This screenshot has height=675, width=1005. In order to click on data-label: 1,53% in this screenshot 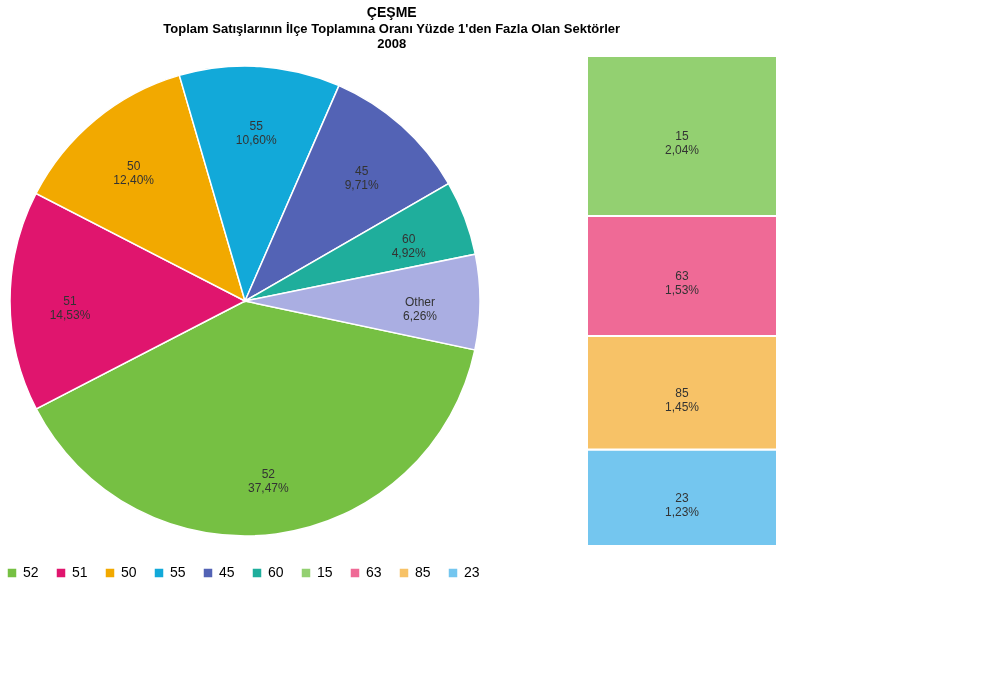, I will do `click(682, 289)`.